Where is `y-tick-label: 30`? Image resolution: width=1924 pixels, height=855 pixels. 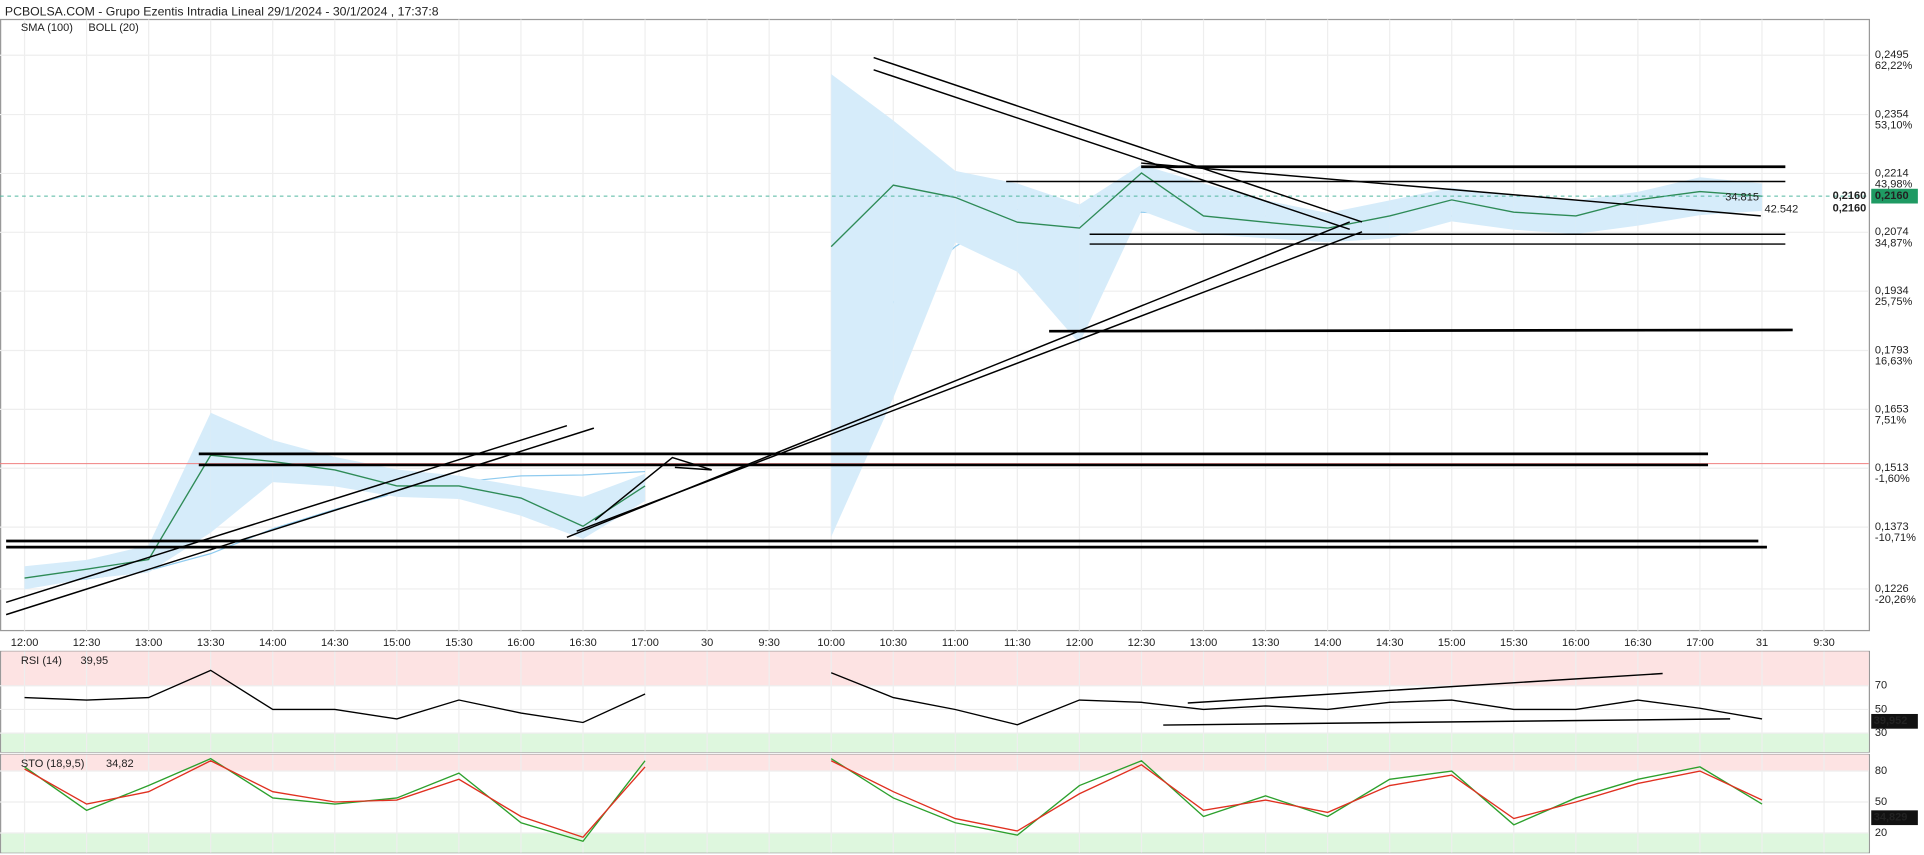
y-tick-label: 30 is located at coordinates (1881, 733).